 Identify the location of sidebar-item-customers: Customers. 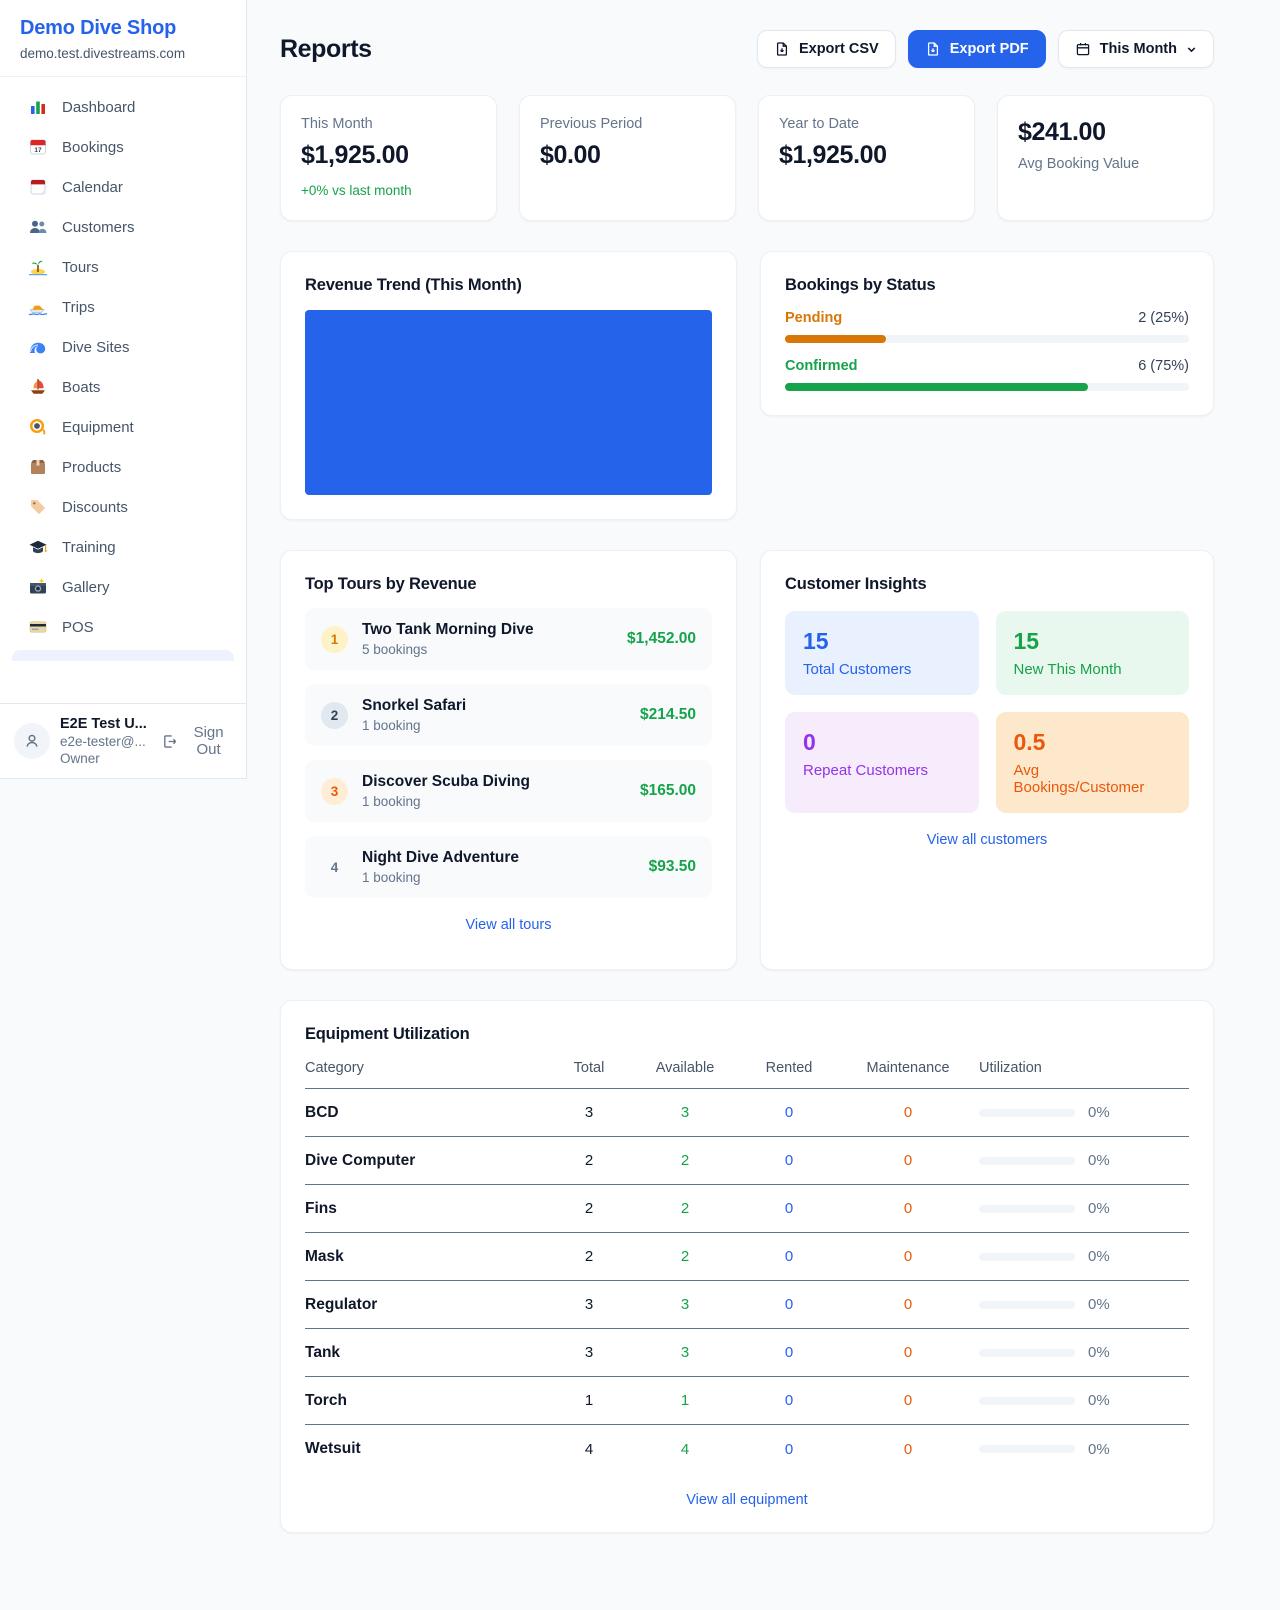
(123, 227).